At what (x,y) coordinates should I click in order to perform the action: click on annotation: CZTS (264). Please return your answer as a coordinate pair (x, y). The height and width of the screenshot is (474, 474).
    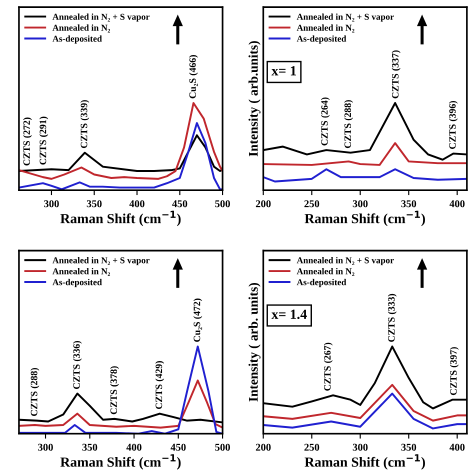
    Looking at the image, I should click on (325, 121).